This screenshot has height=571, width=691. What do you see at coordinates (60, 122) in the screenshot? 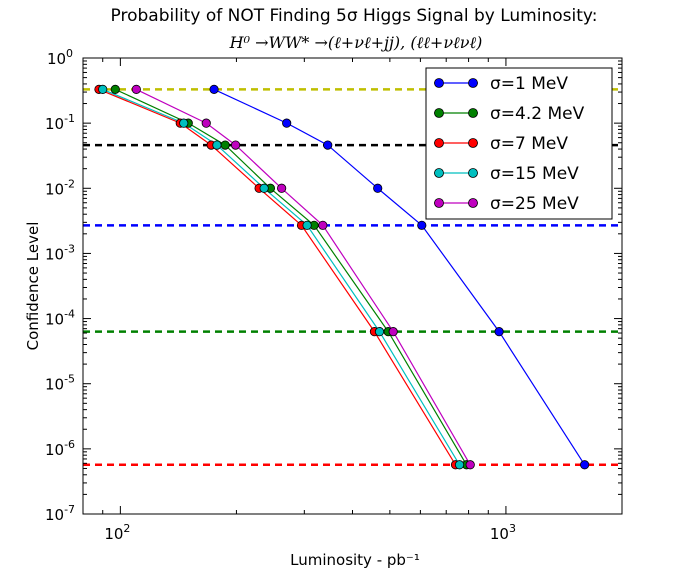
I see `y-tick-label: 10⁻¹` at bounding box center [60, 122].